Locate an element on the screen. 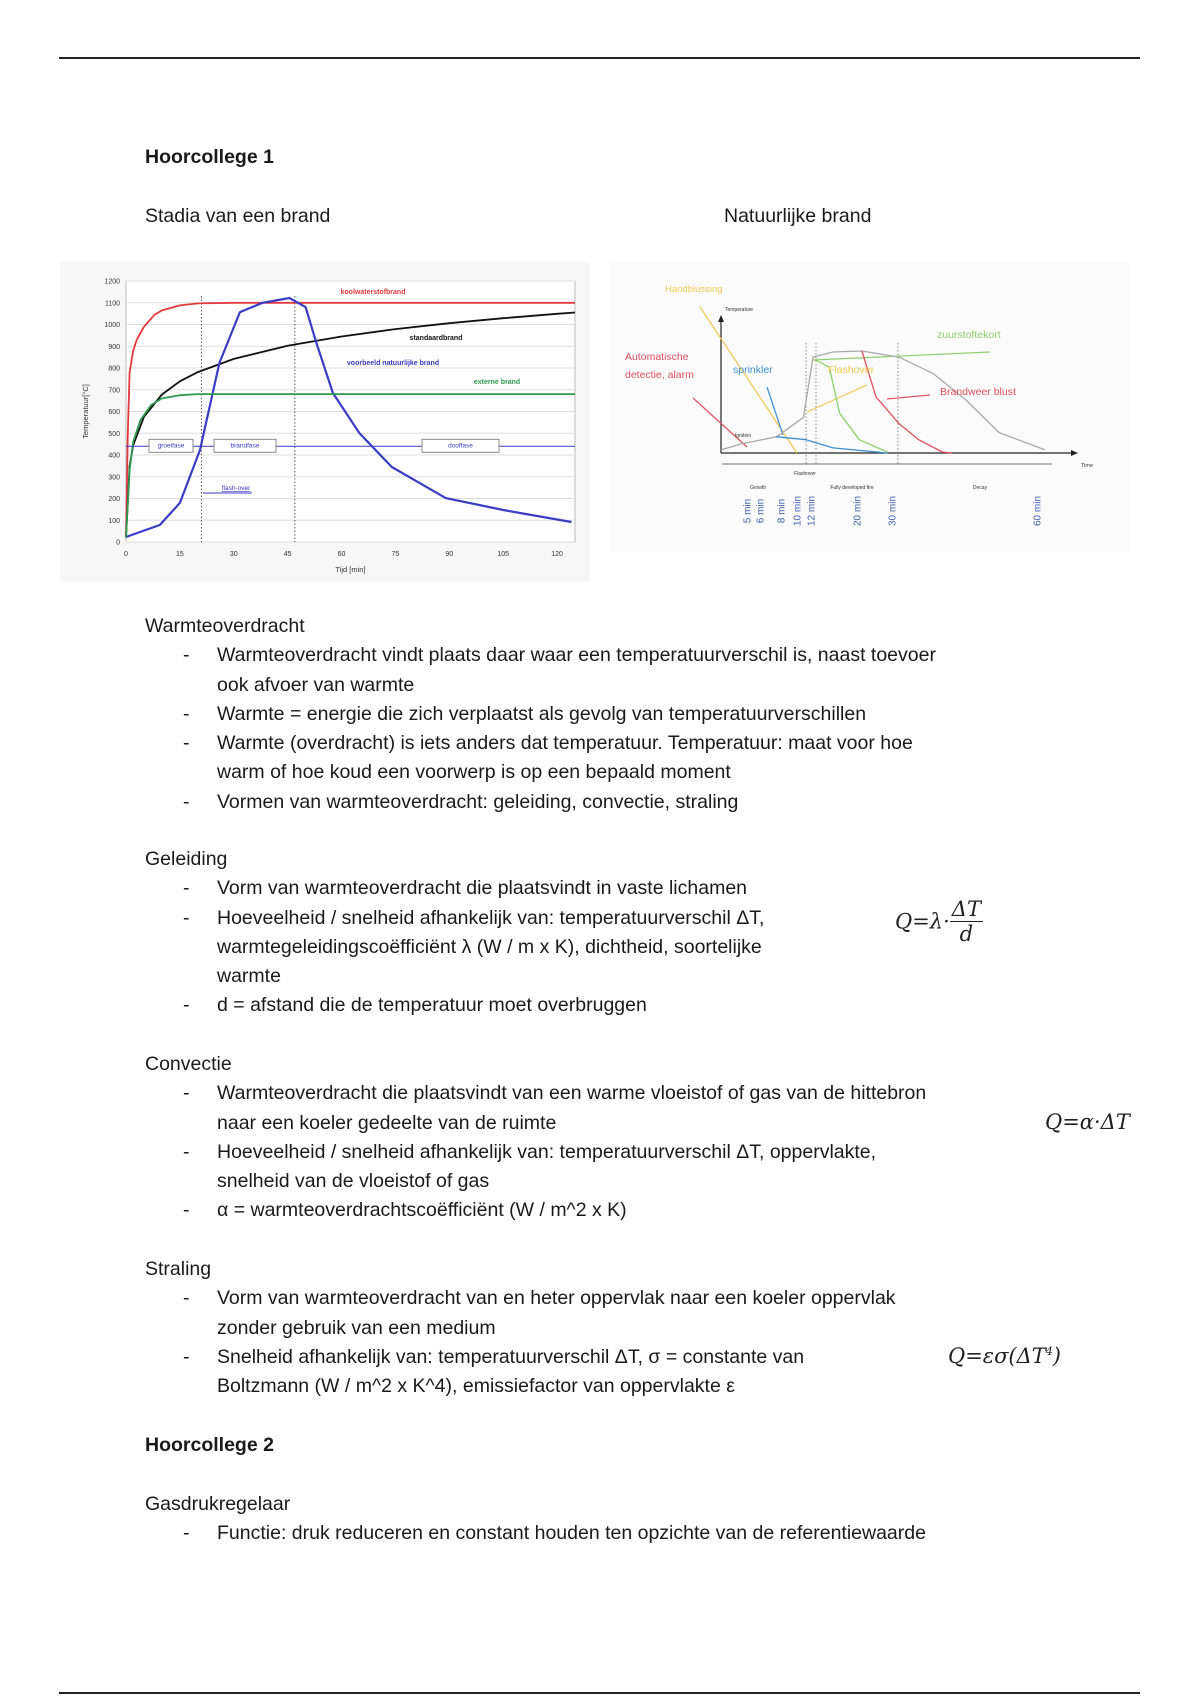  formula-denominator: d is located at coordinates (966, 934).